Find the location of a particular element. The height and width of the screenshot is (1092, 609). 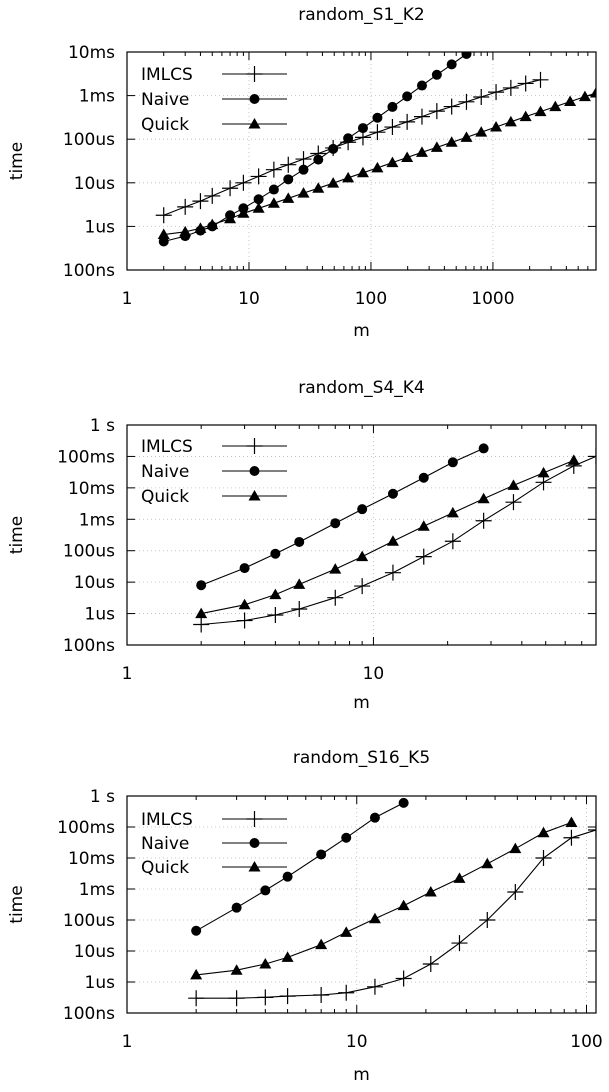

x-tick-label: 1 is located at coordinates (127, 1042).